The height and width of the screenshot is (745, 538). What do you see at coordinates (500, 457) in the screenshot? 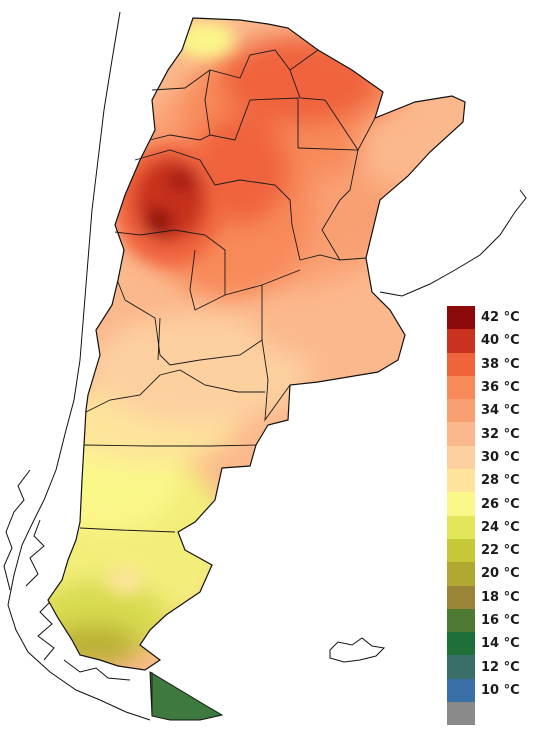
I see `legend-label: 30 °C` at bounding box center [500, 457].